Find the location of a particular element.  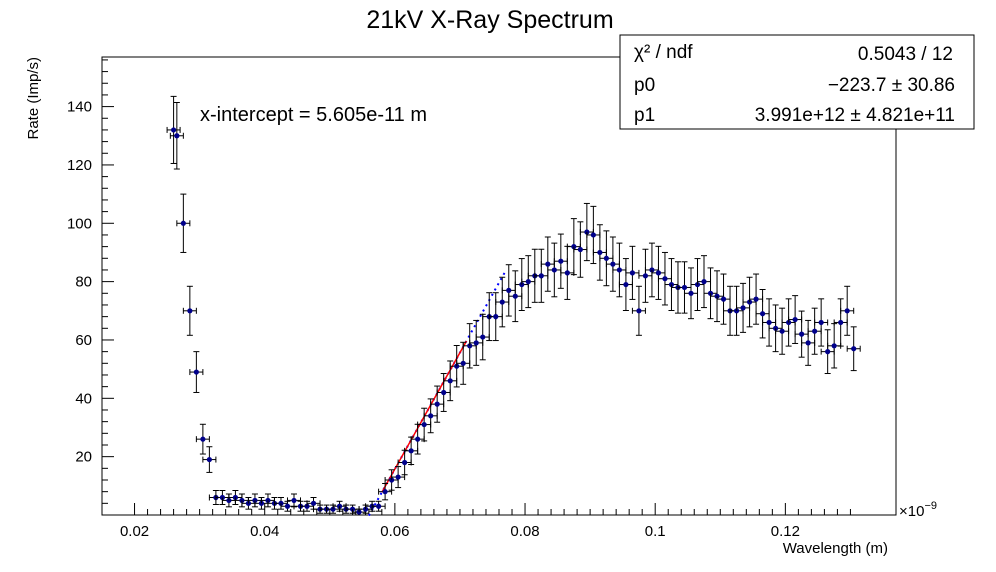

stats-box is located at coordinates (797, 82).